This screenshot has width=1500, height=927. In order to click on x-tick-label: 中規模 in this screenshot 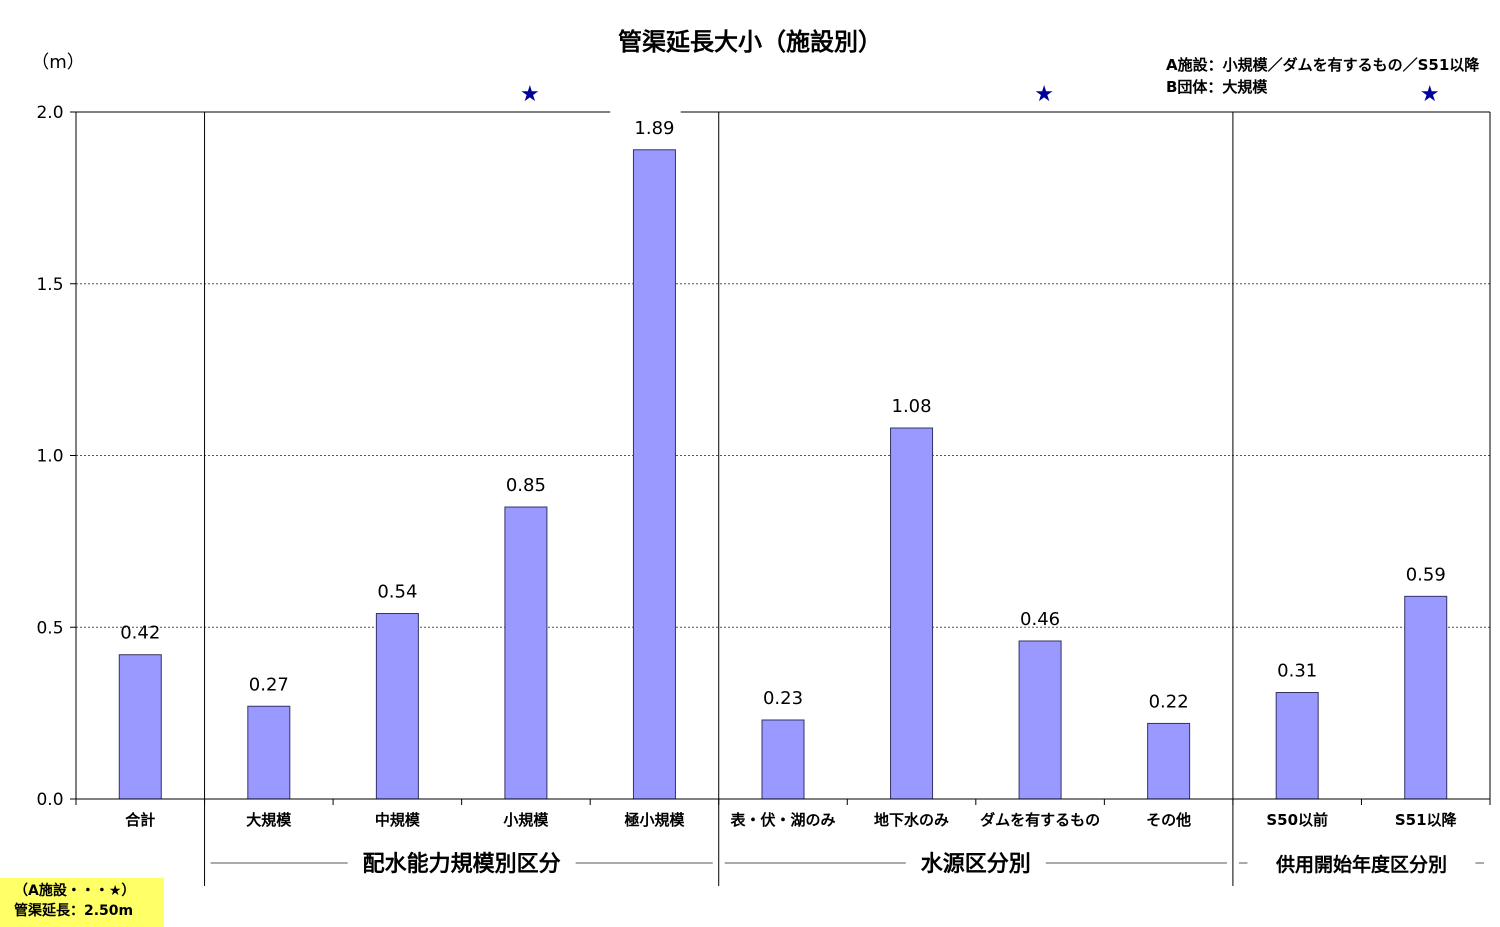, I will do `click(398, 820)`.